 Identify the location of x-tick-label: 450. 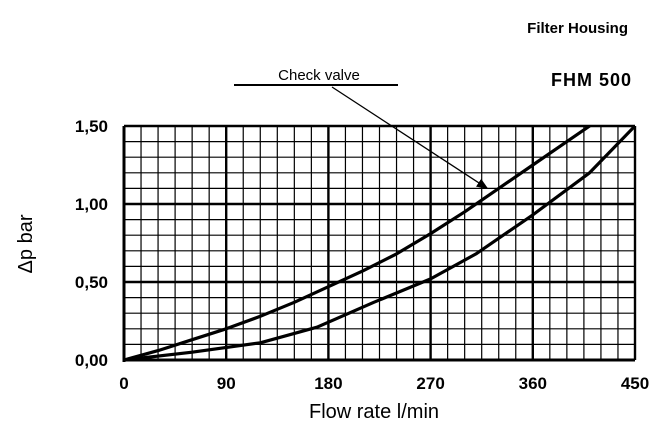
(635, 383).